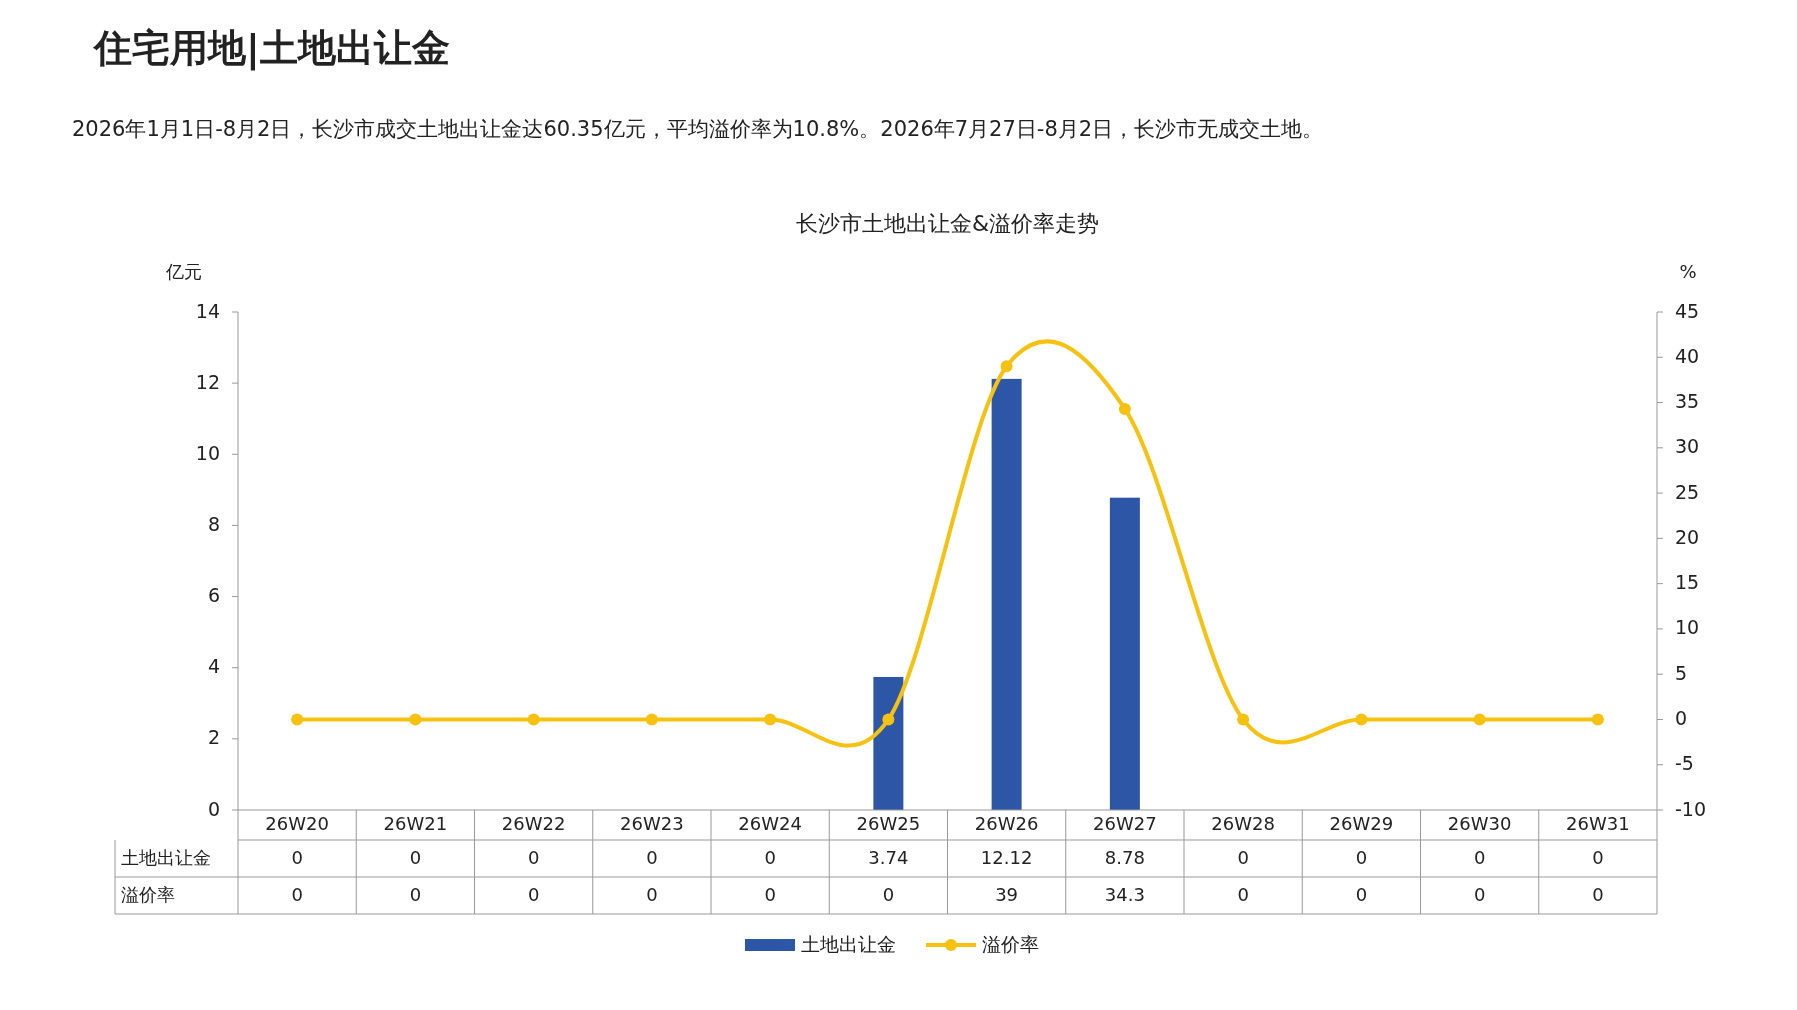 This screenshot has width=1797, height=1010. Describe the element at coordinates (297, 823) in the screenshot. I see `x-tick-label: 26W20` at that location.